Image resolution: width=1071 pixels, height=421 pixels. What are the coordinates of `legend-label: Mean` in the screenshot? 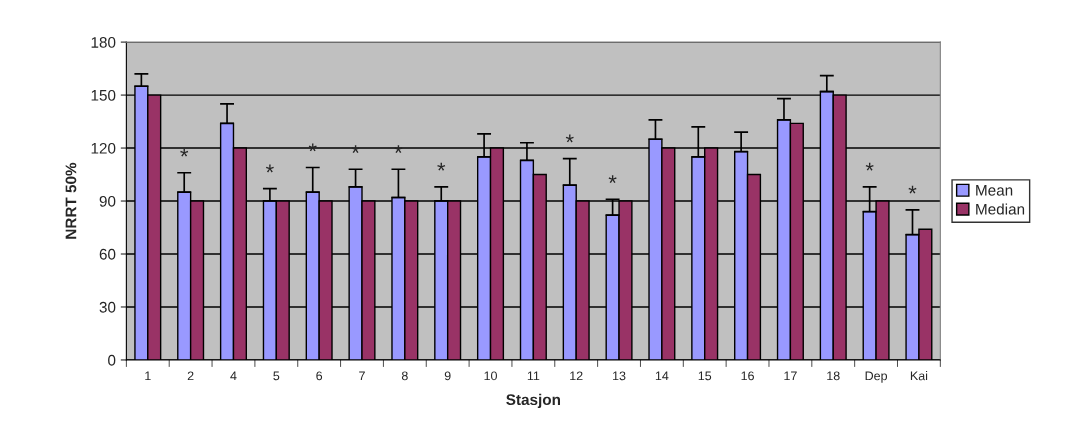 It's located at (994, 190).